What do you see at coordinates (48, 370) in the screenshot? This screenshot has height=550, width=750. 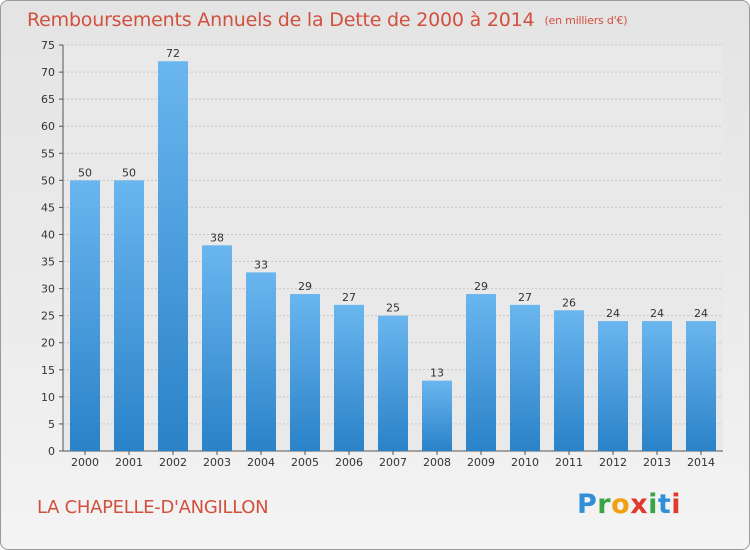 I see `y-tick-label: 15` at bounding box center [48, 370].